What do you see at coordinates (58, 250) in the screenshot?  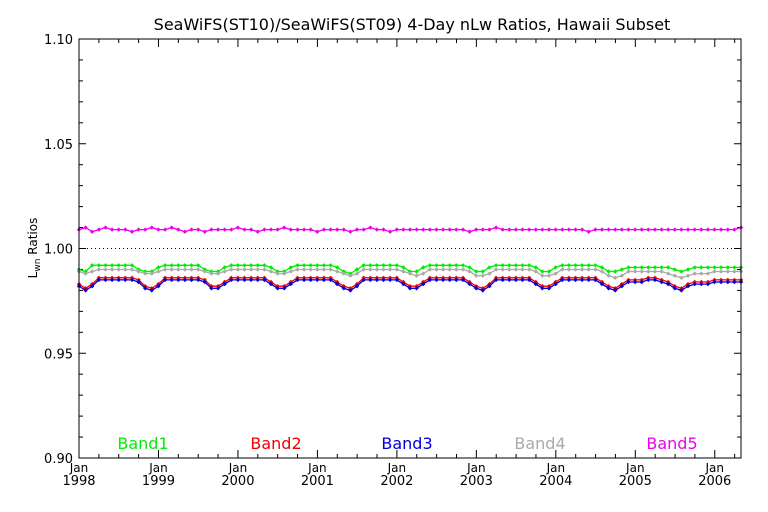 I see `y-tick-label: 1.00` at bounding box center [58, 250].